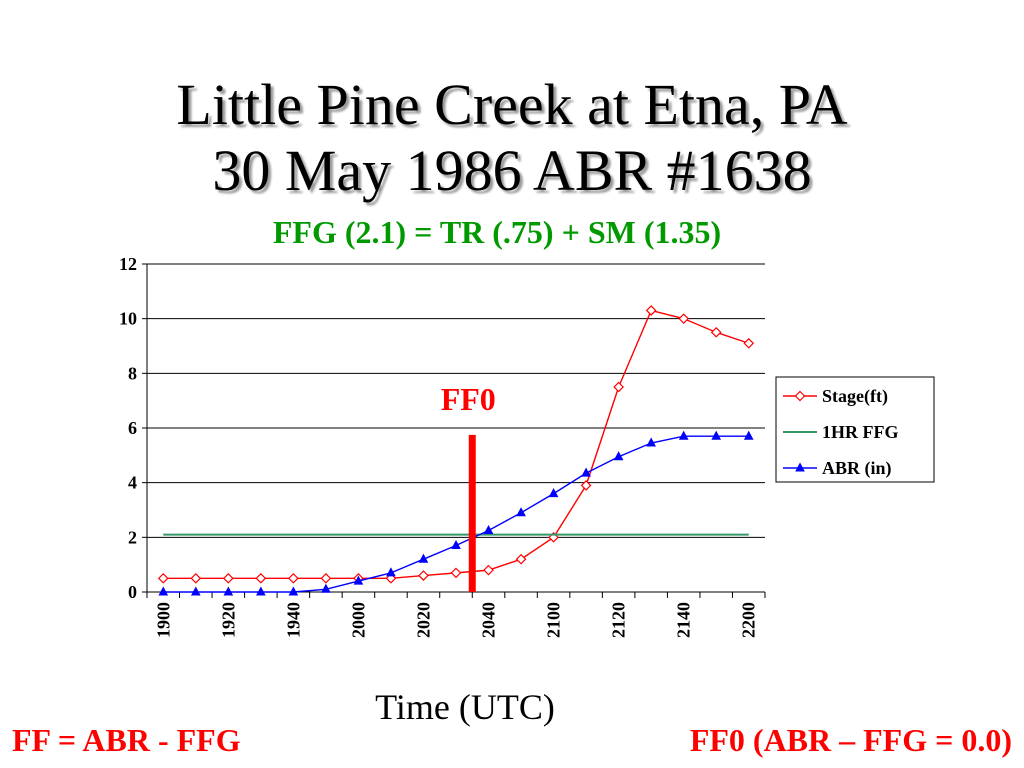 This screenshot has width=1024, height=768. I want to click on legend-label: Stage(ft), so click(855, 396).